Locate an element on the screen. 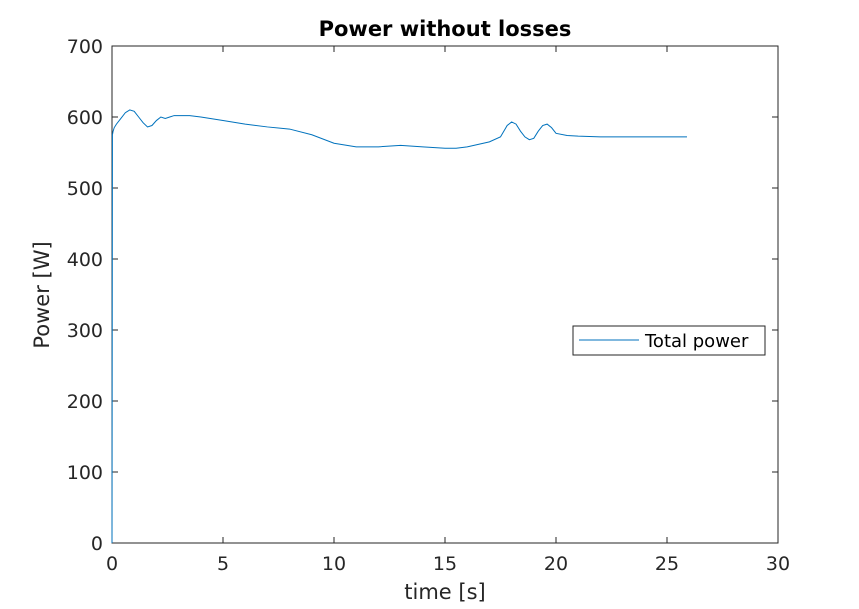 The image size is (859, 609). x-tick-label: 0 is located at coordinates (112, 564).